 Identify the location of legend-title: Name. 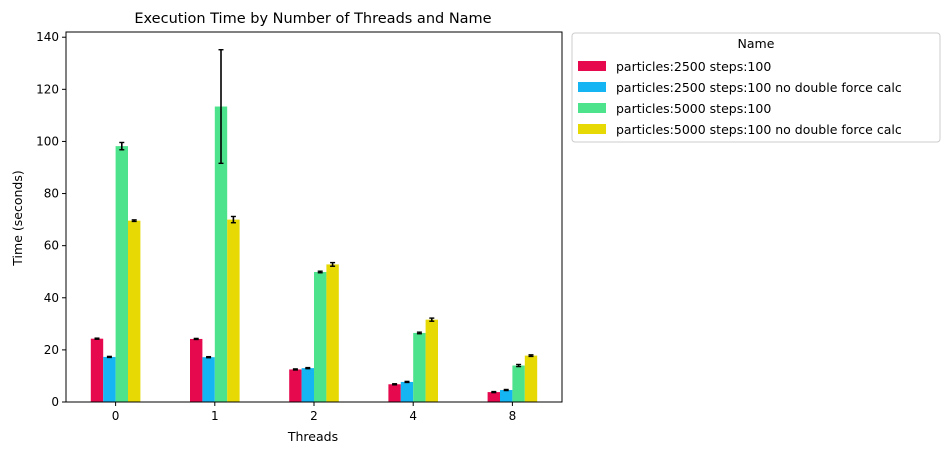
(756, 43).